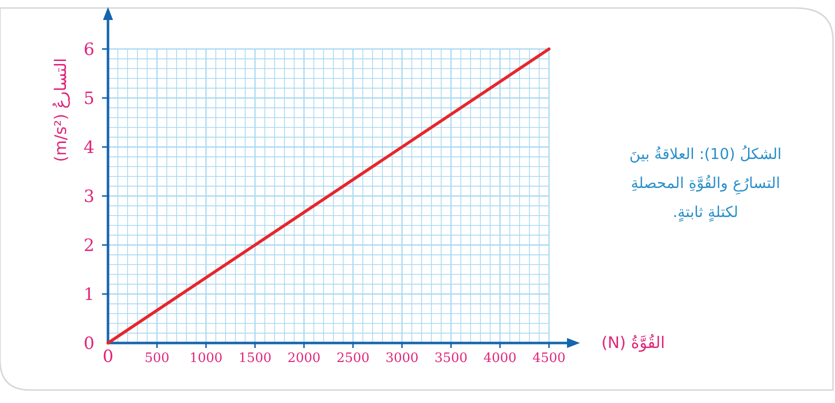  Describe the element at coordinates (60, 110) in the screenshot. I see `y-axis-title: التسارعُ (m/s²)` at that location.